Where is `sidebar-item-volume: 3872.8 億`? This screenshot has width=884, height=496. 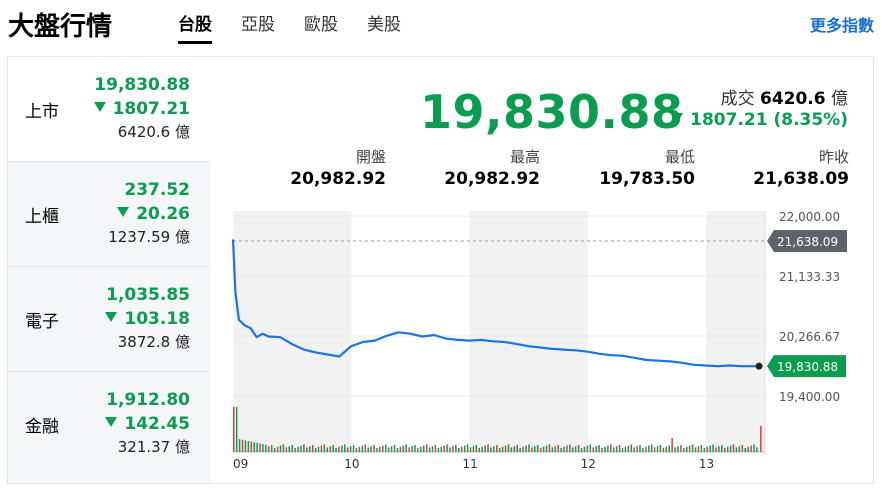 sidebar-item-volume: 3872.8 億 is located at coordinates (153, 342).